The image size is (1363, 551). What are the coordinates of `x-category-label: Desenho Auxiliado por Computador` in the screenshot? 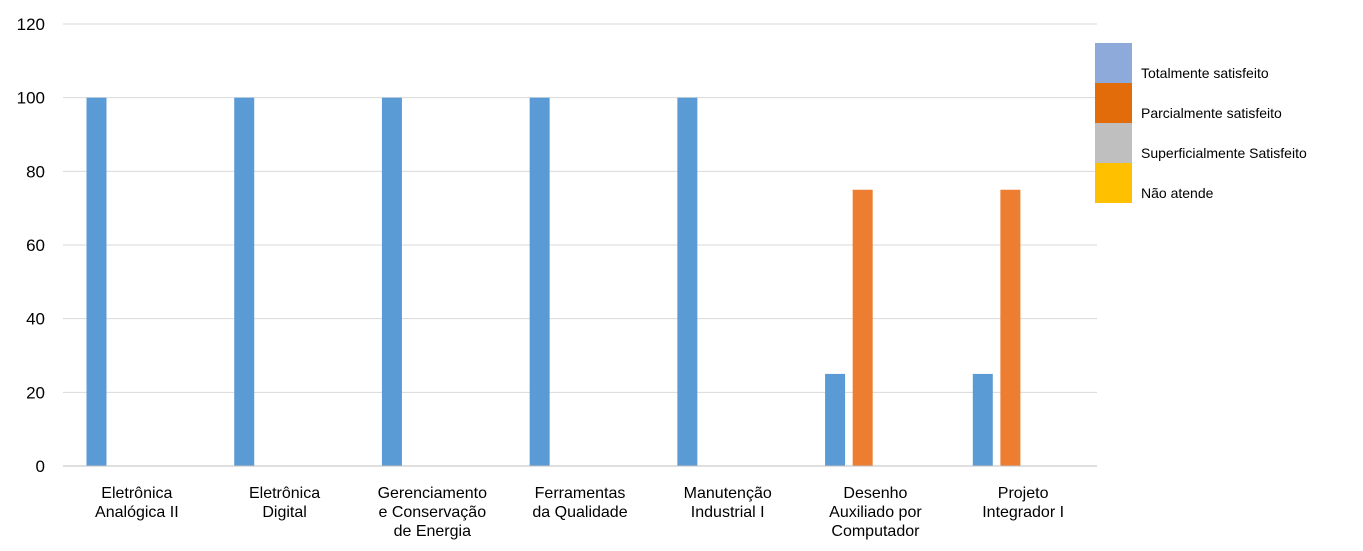 It's located at (875, 512).